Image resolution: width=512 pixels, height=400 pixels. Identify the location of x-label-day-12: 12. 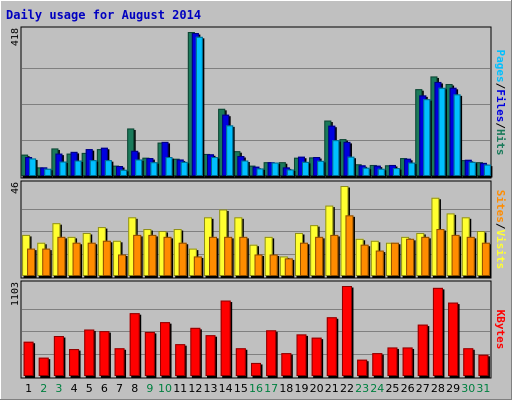
(195, 388).